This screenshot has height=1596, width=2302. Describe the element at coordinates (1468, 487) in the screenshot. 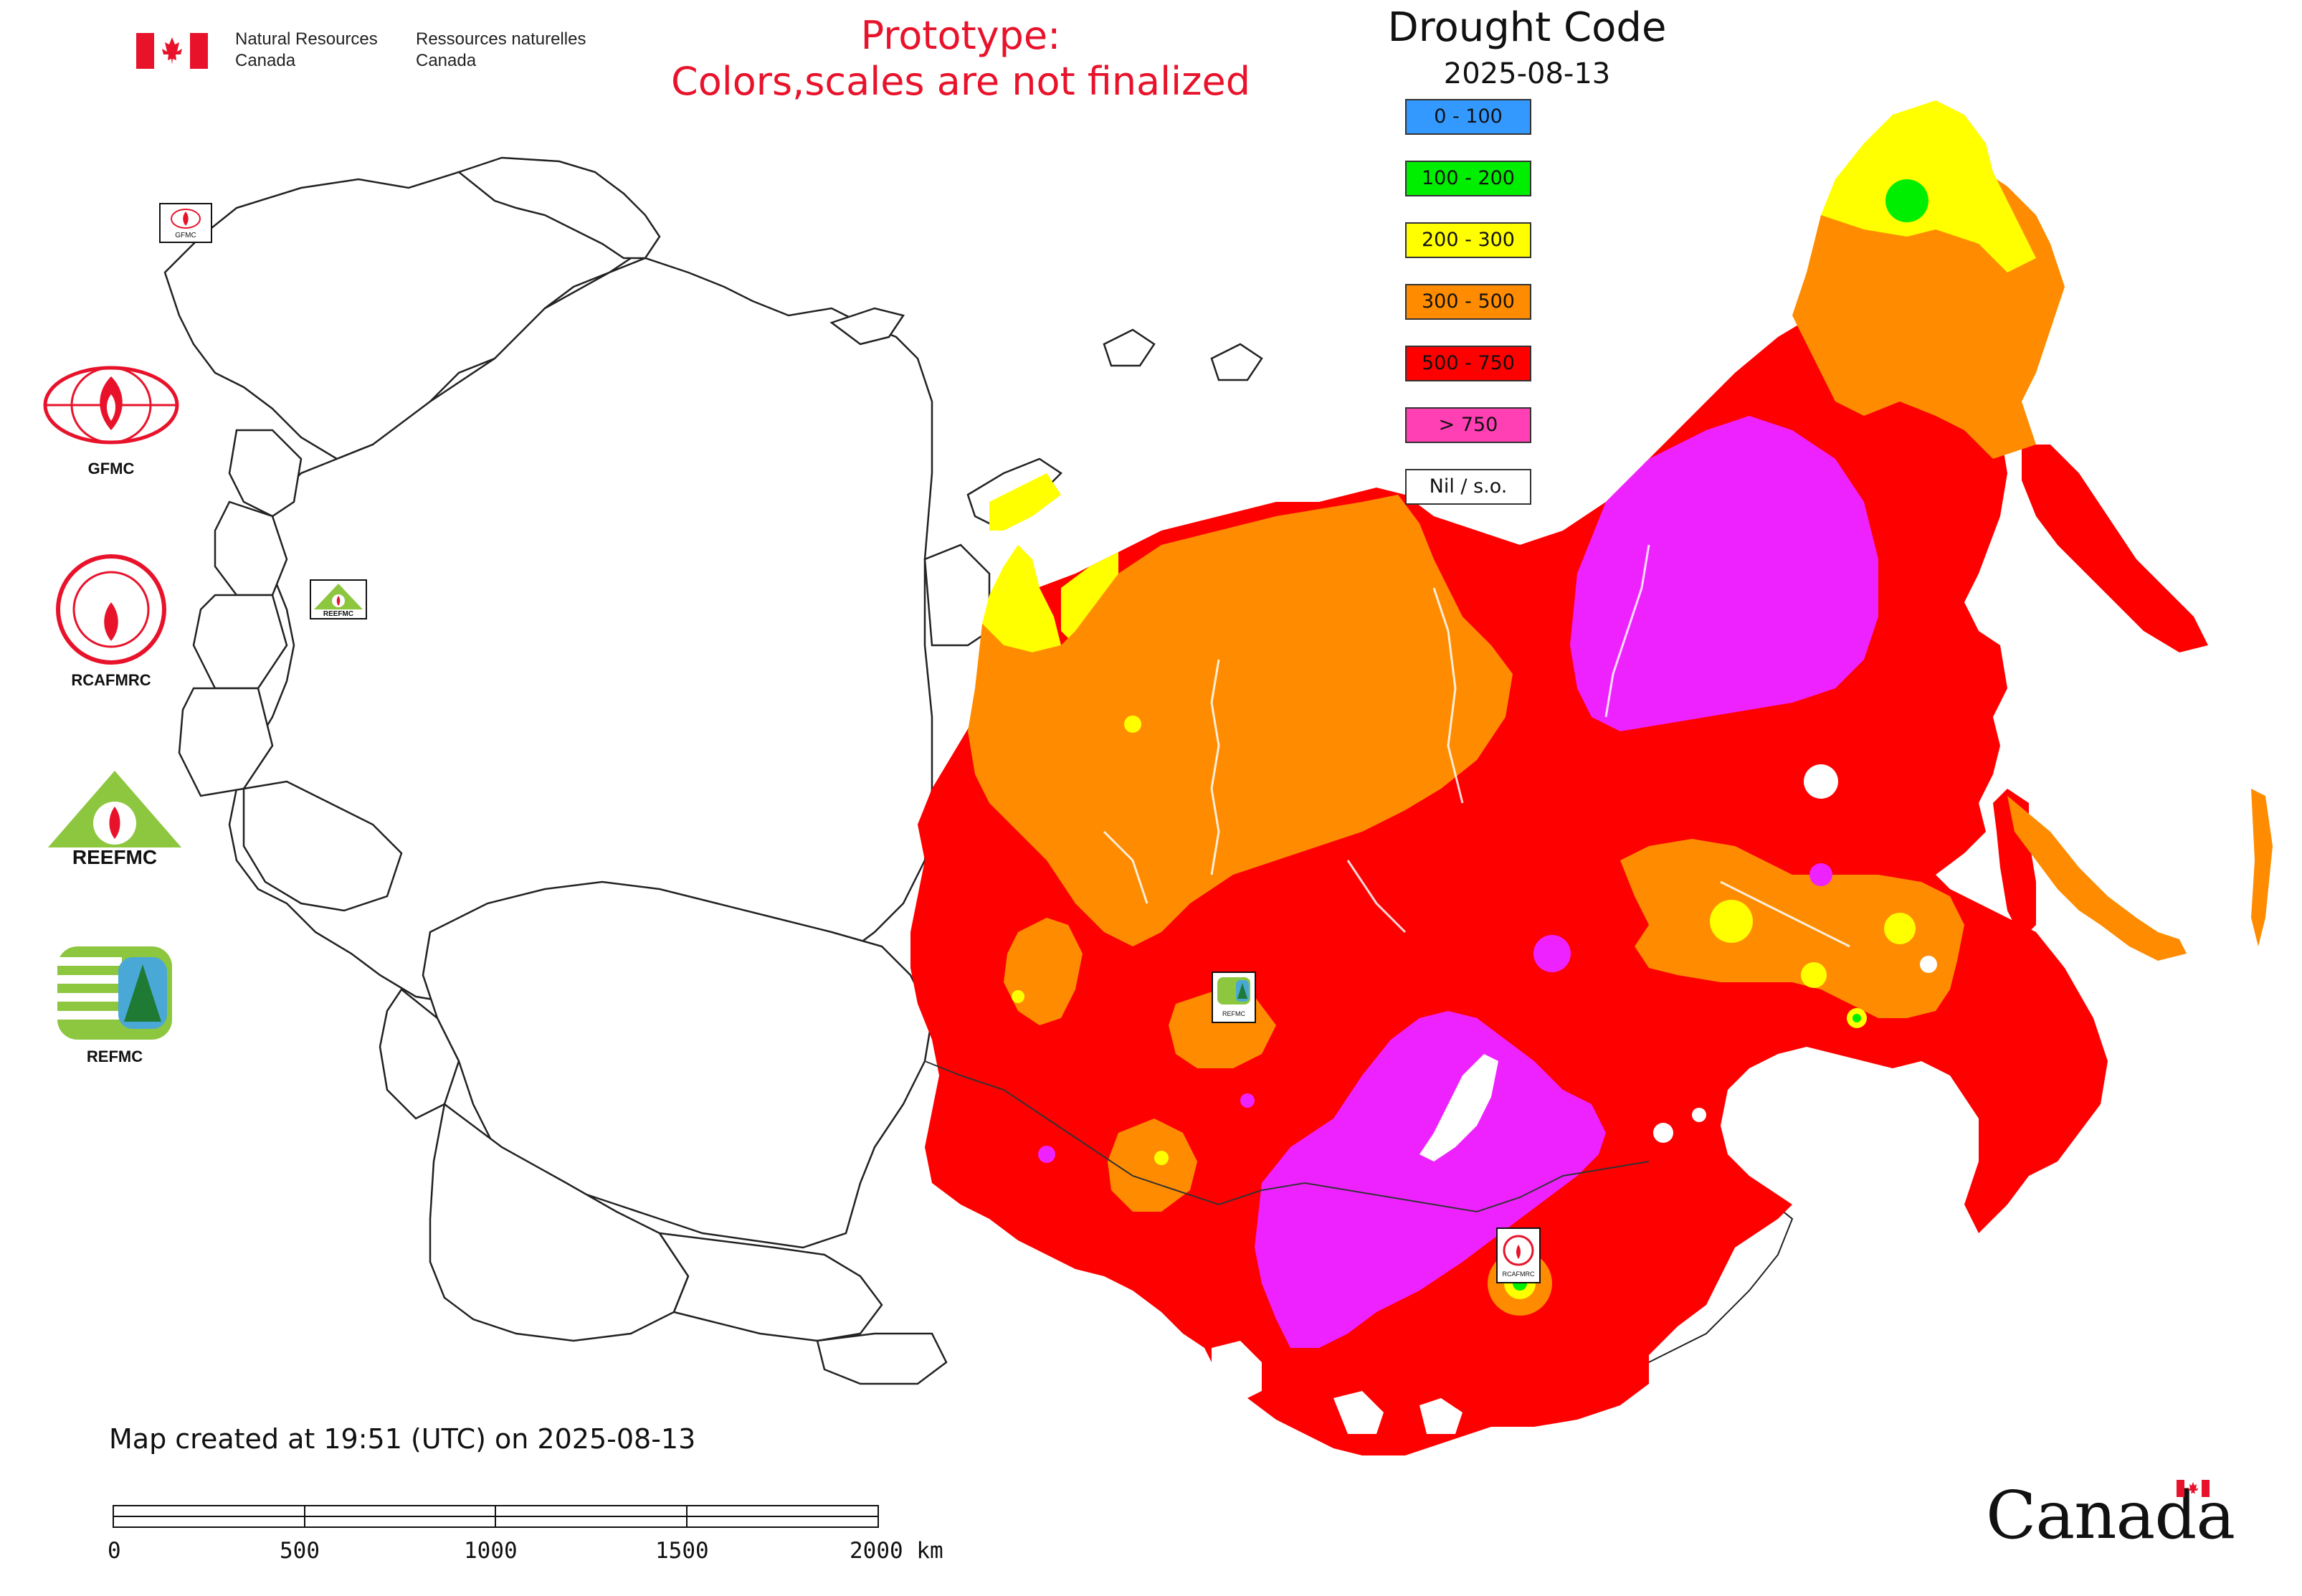

I see `legend-item-nil: Nil / s.o.` at that location.